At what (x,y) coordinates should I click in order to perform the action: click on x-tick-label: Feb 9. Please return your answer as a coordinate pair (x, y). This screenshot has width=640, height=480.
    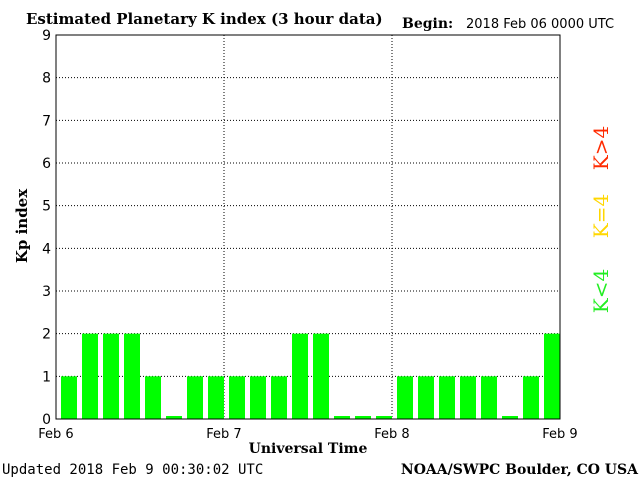
    Looking at the image, I should click on (559, 434).